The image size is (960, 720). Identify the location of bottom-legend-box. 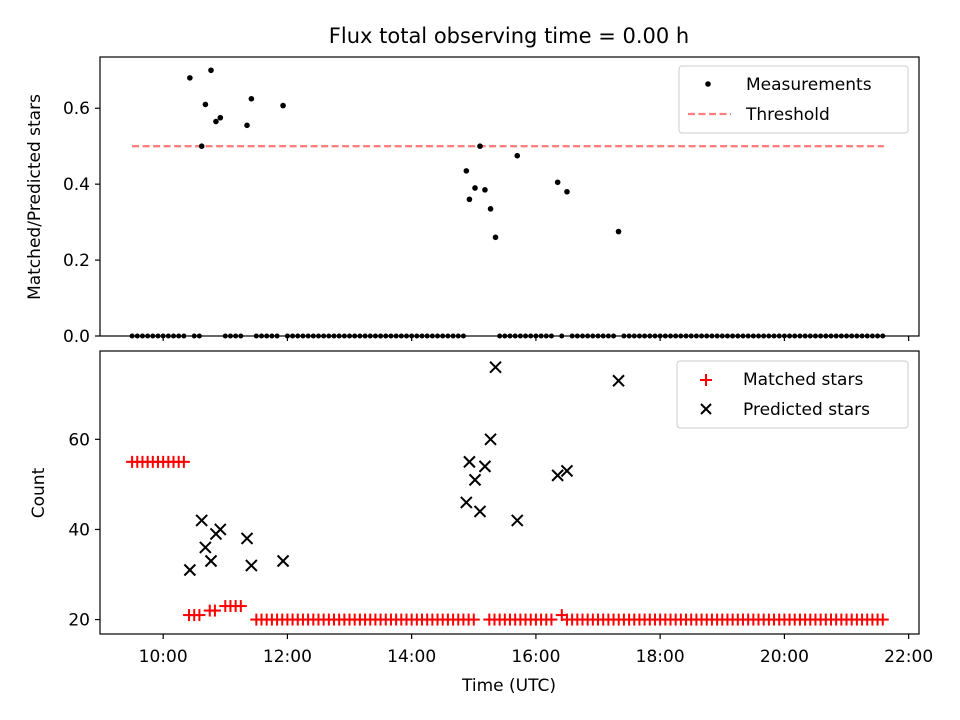
(792, 394).